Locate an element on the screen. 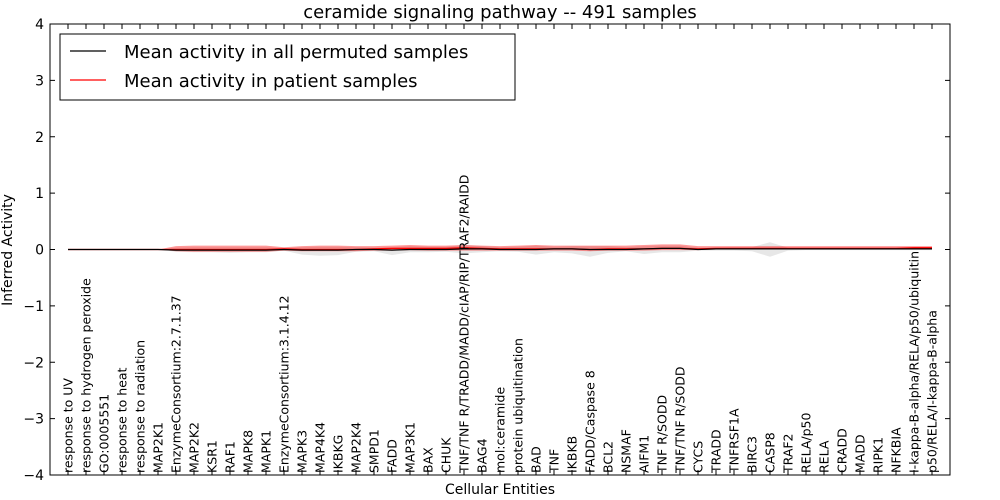  x-tick-label: MAP2K4 is located at coordinates (356, 447).